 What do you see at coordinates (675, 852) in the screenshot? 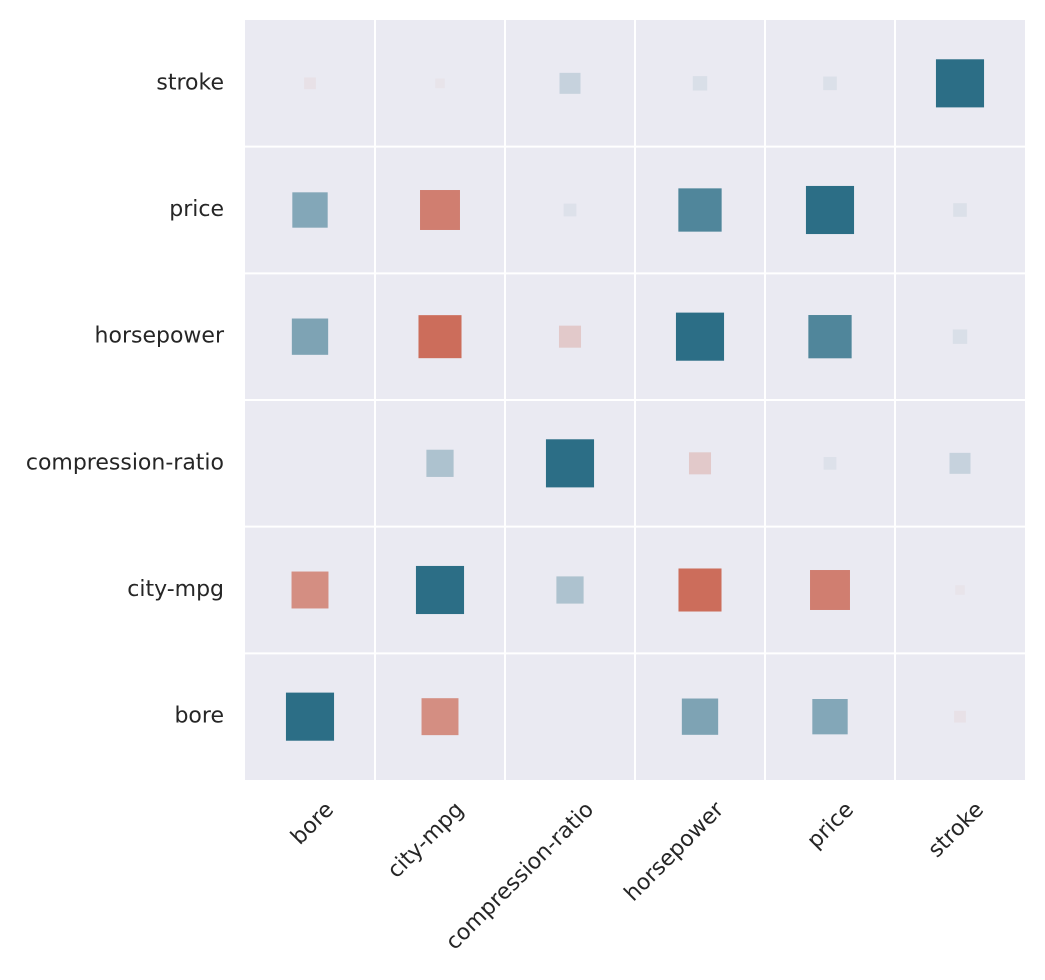
I see `x-tick-label-horsepower: horsepower` at bounding box center [675, 852].